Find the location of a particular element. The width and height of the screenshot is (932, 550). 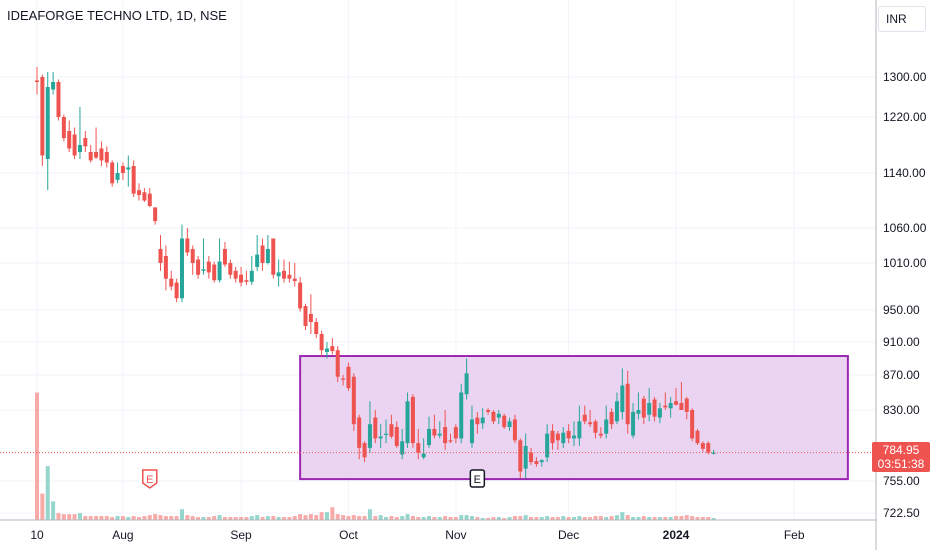

time-tick-label: 2024 is located at coordinates (676, 535).